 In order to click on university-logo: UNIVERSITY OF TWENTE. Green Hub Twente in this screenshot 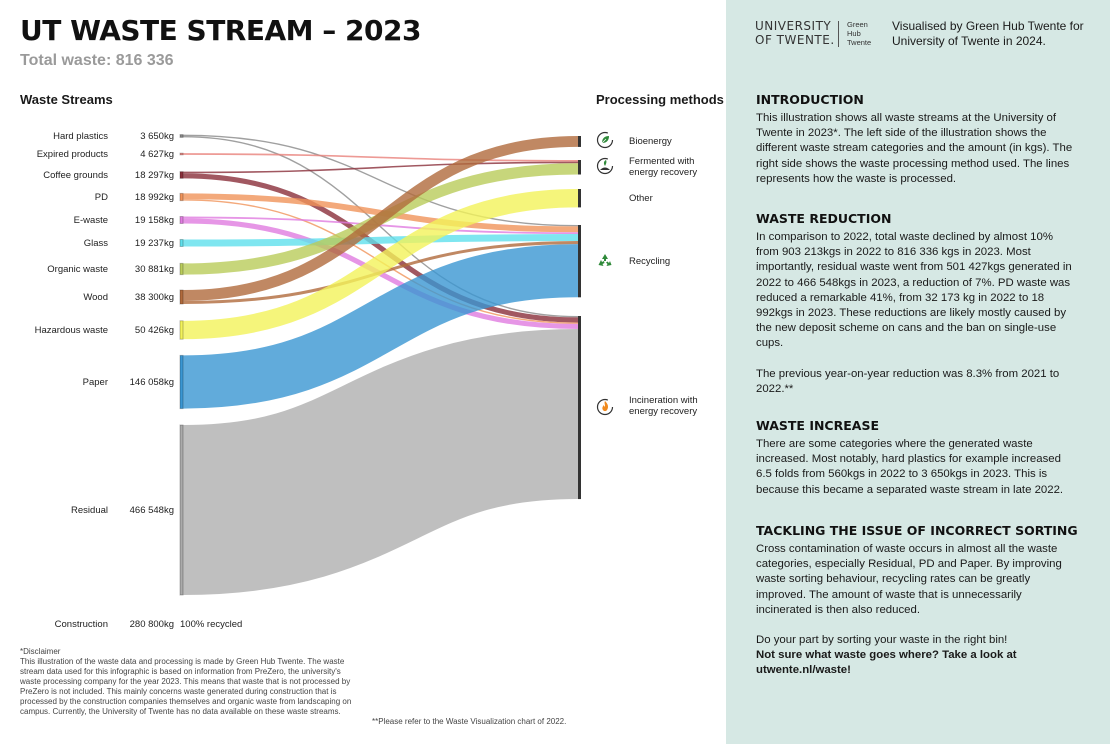, I will do `click(815, 35)`.